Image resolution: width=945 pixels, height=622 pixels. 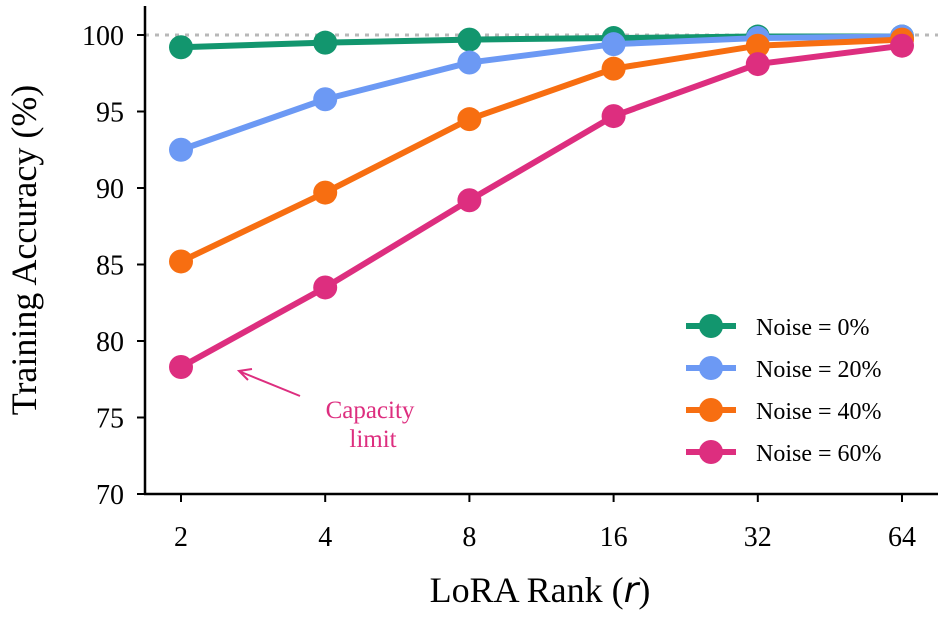 What do you see at coordinates (110, 495) in the screenshot?
I see `y-tick-label: 70` at bounding box center [110, 495].